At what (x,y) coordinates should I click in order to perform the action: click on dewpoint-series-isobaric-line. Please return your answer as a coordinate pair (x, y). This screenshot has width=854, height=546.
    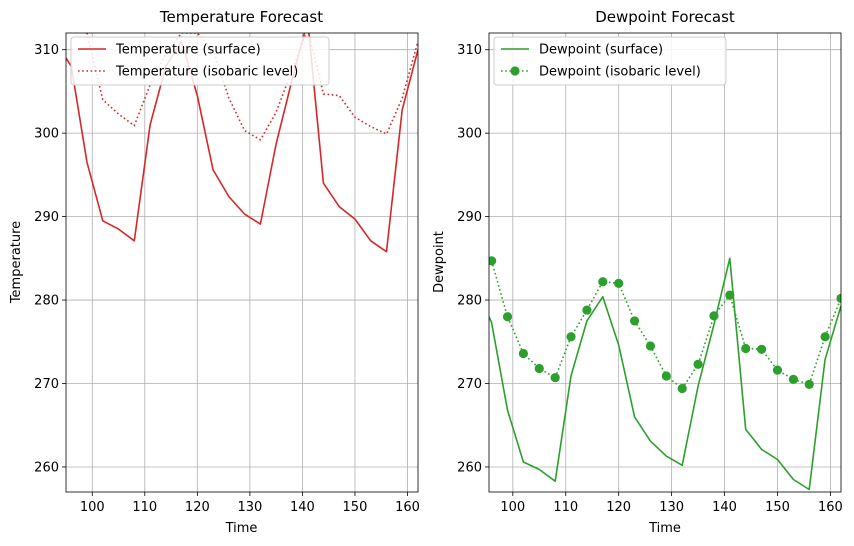
    Looking at the image, I should click on (665, 325).